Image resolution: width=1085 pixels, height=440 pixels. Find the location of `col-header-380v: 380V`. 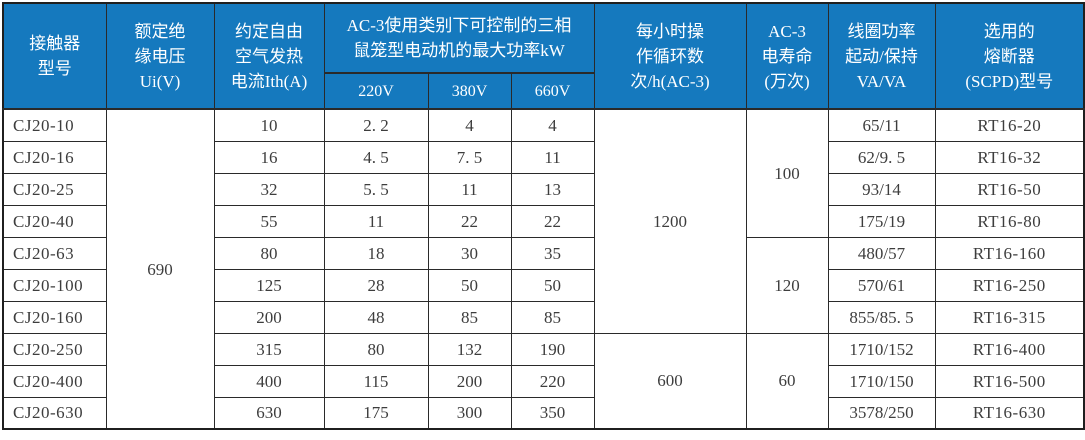

col-header-380v: 380V is located at coordinates (469, 91).